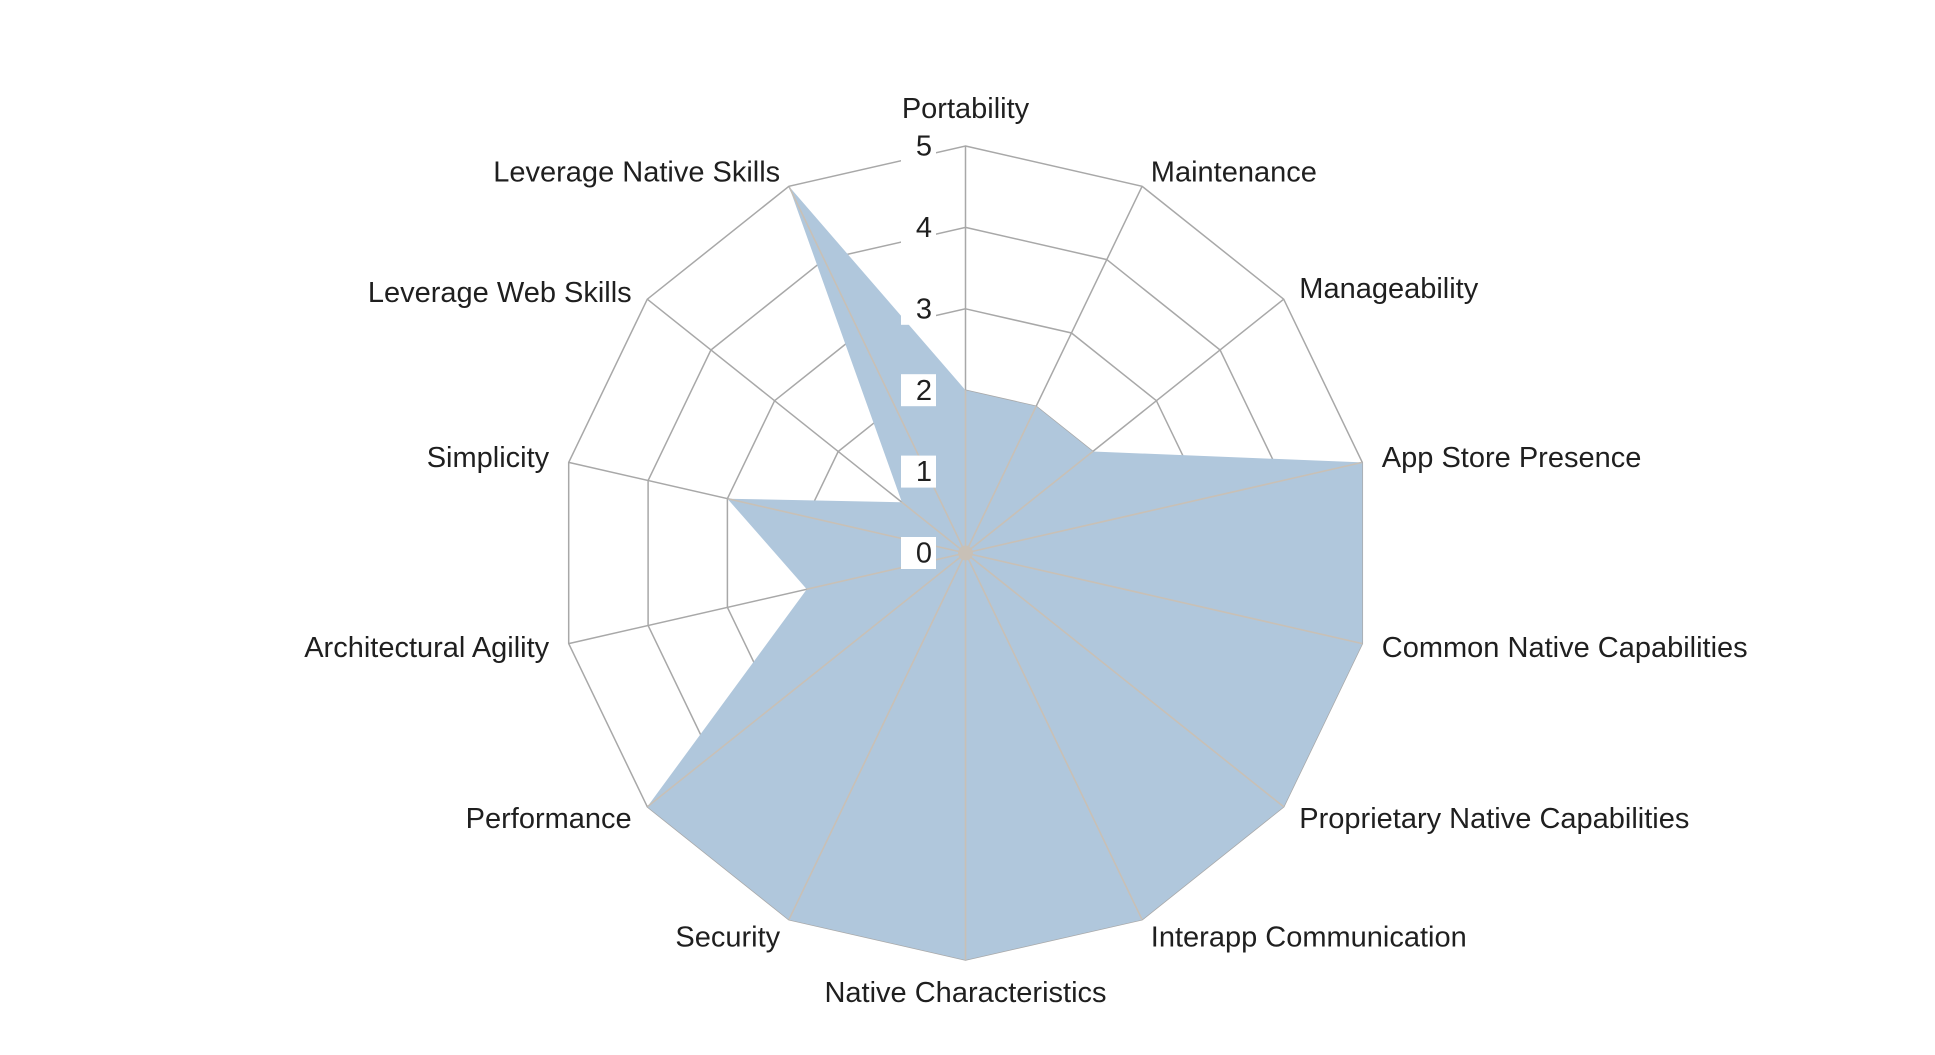 The width and height of the screenshot is (1935, 1055). What do you see at coordinates (924, 228) in the screenshot?
I see `svg-text: 4` at bounding box center [924, 228].